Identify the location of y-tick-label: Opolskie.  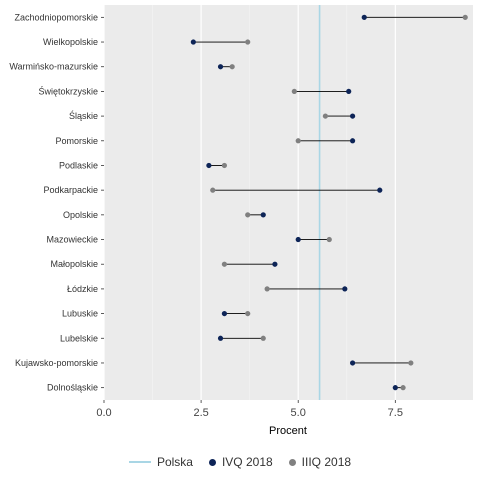
(80, 215).